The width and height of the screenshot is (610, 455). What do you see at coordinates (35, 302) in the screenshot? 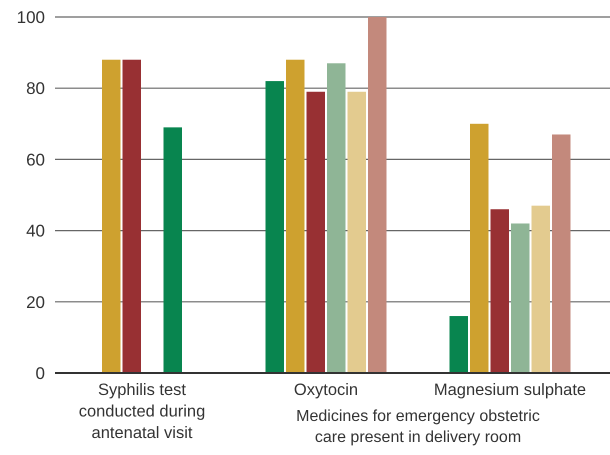
I see `y-tick-label: 20` at bounding box center [35, 302].